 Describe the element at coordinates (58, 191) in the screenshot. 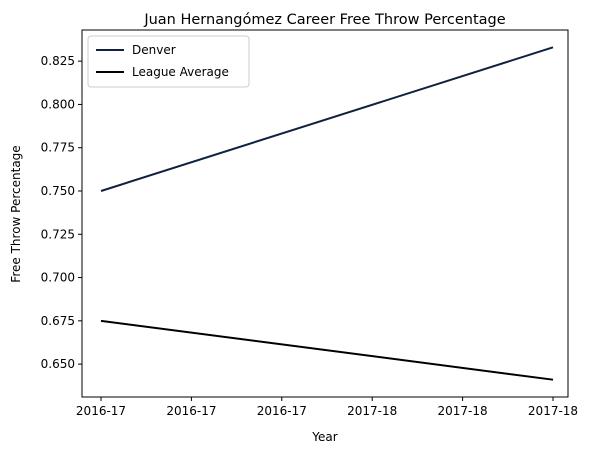

I see `y-tick-label: 0.750` at that location.